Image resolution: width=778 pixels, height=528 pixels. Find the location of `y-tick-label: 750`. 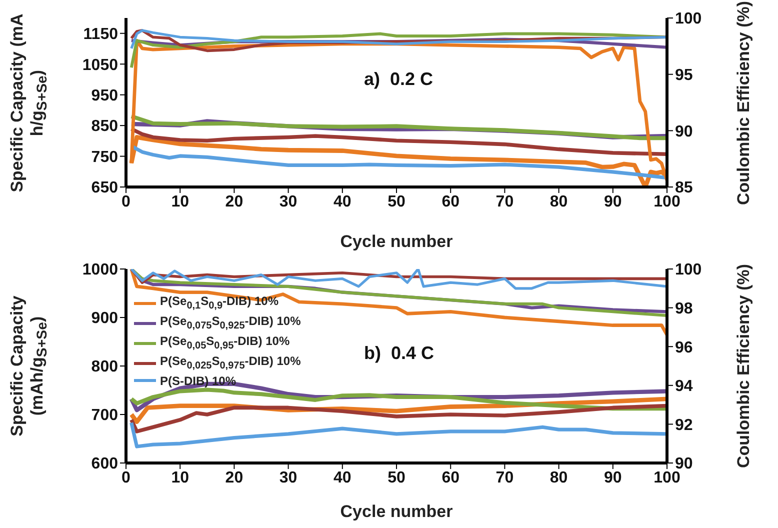

y-tick-label: 750 is located at coordinates (104, 157).